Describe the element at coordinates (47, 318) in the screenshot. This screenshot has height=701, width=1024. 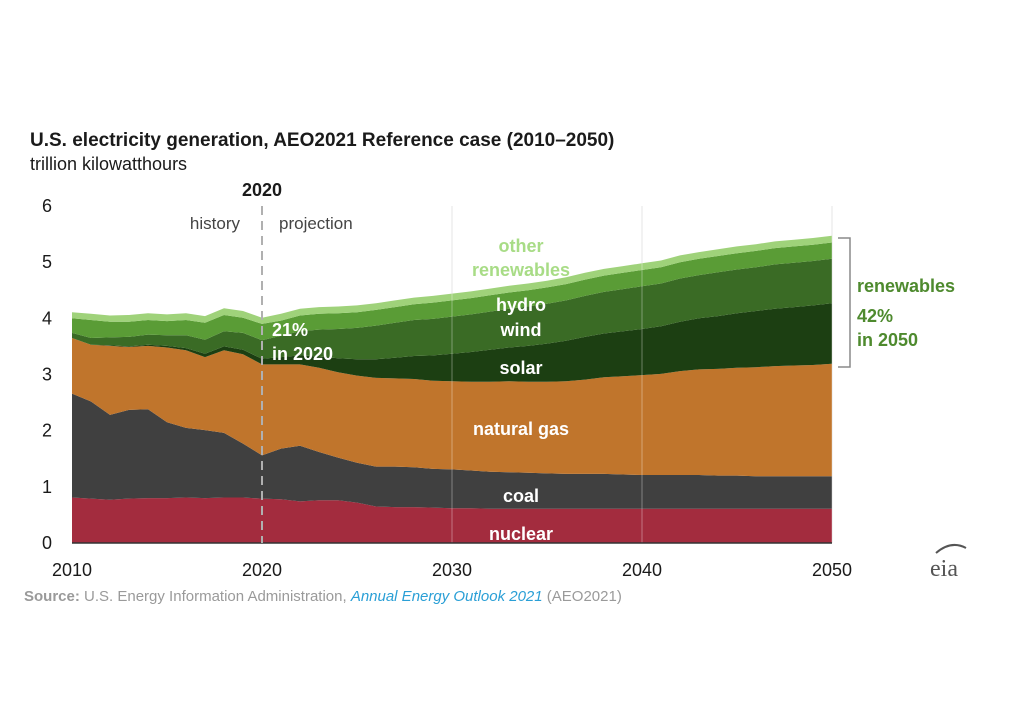
I see `y-tick-4: 4` at that location.